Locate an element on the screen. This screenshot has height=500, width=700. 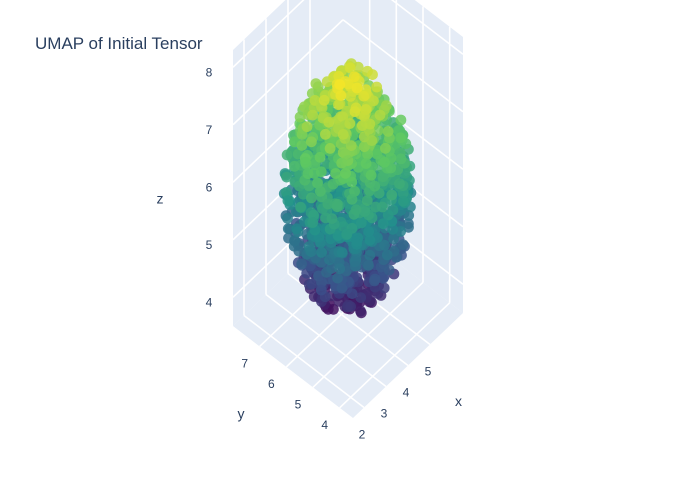
tick-label-z: 5 is located at coordinates (209, 245).